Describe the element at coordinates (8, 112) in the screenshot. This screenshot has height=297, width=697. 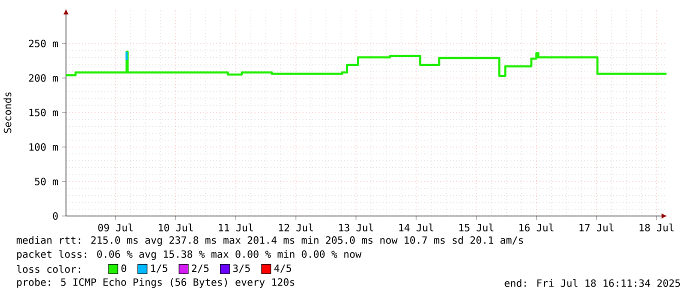
I see `y-axis-title: Seconds` at that location.